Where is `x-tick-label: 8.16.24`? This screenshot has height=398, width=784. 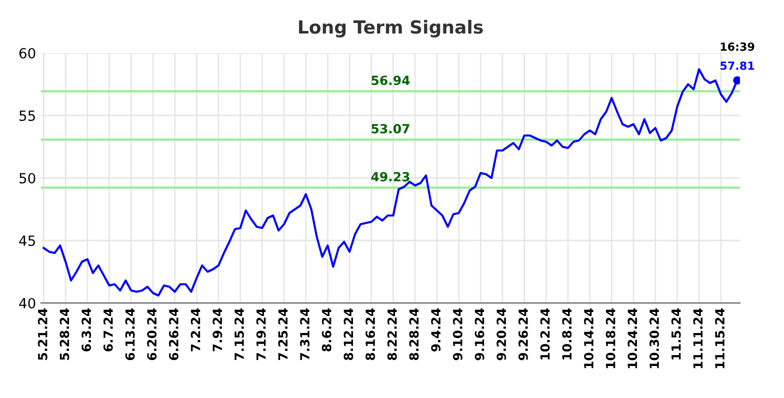 x-tick-label: 8.16.24 is located at coordinates (371, 334).